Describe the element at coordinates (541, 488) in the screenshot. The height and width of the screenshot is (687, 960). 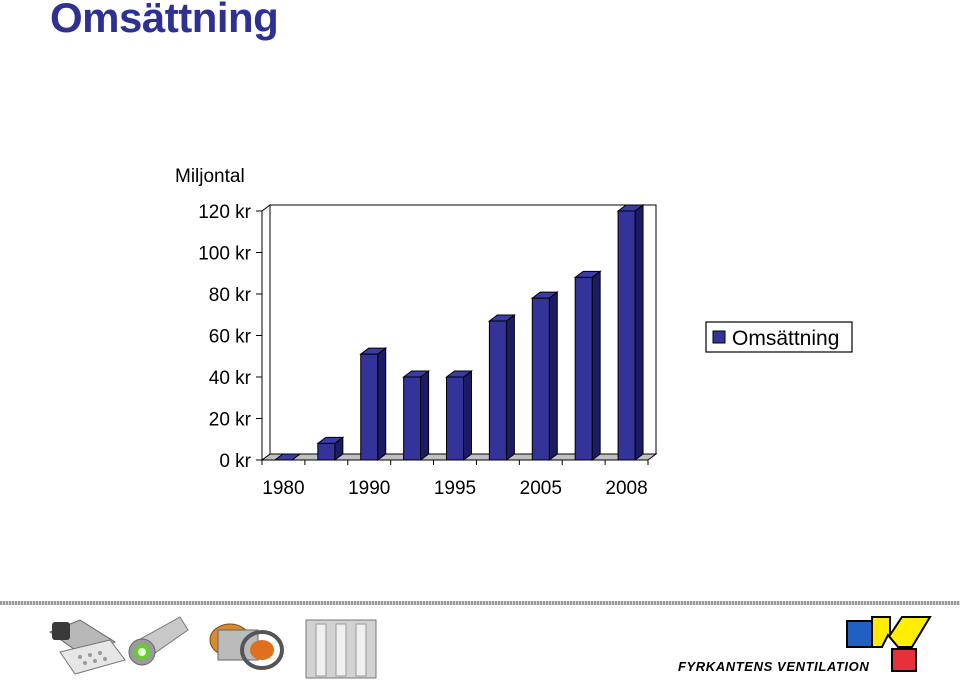
I see `x-tick-label: 2005` at that location.